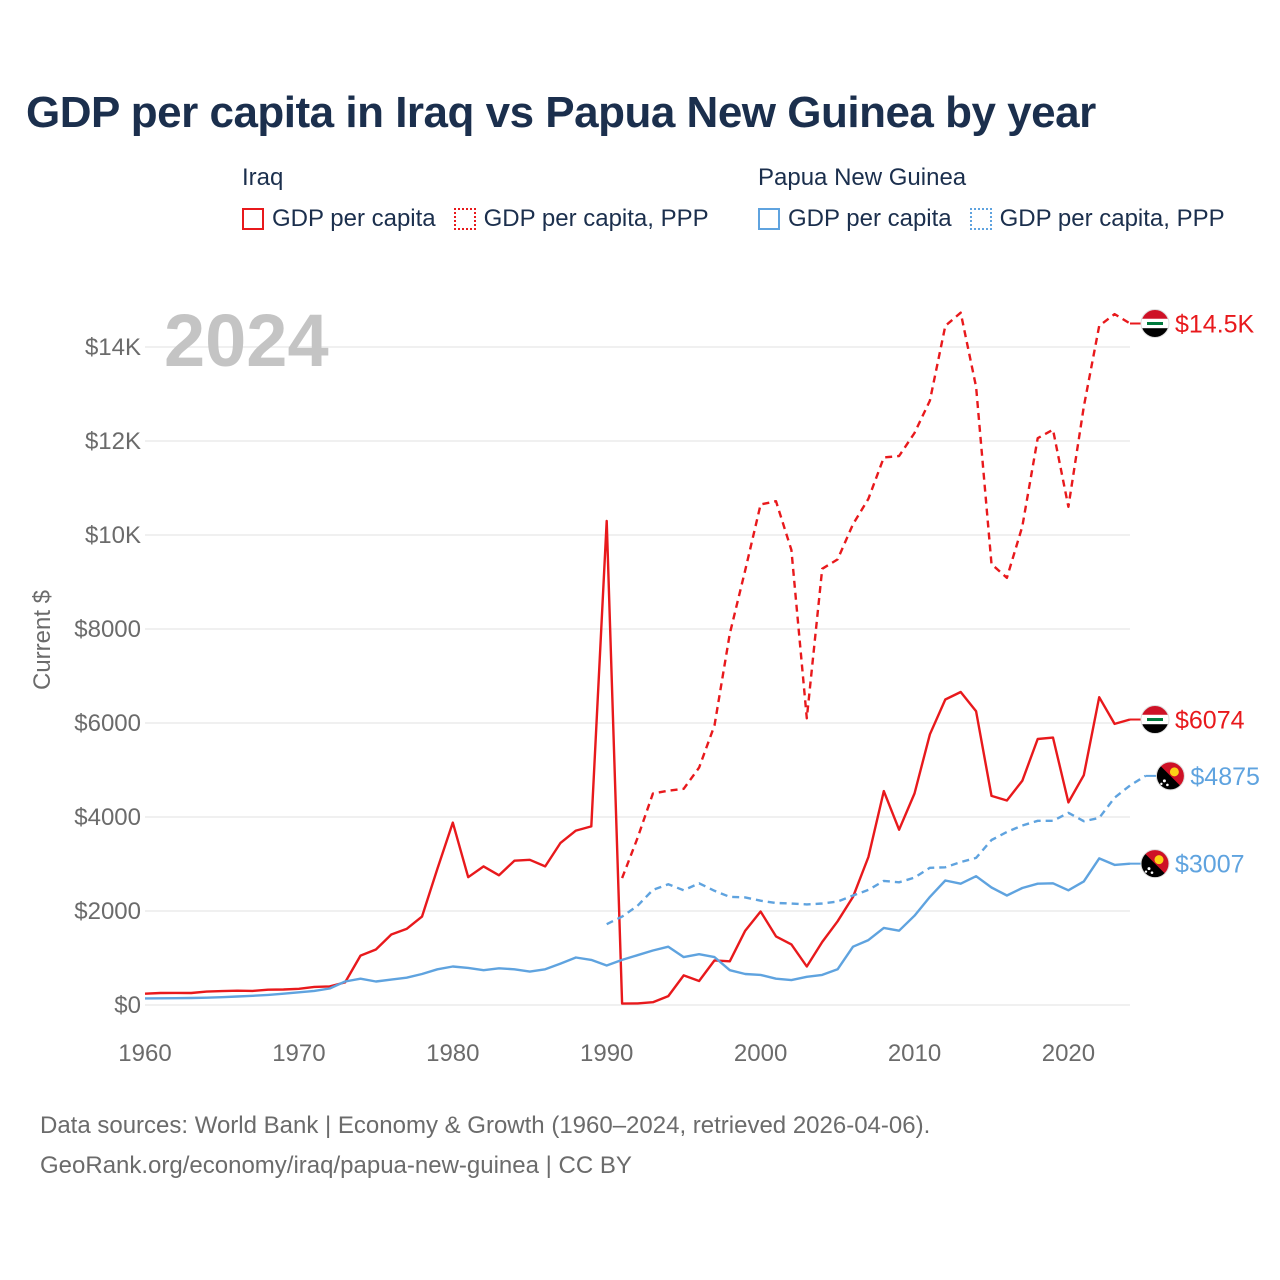 Image resolution: width=1280 pixels, height=1280 pixels. I want to click on legend-iraq-gdp: GDP per capita, so click(339, 219).